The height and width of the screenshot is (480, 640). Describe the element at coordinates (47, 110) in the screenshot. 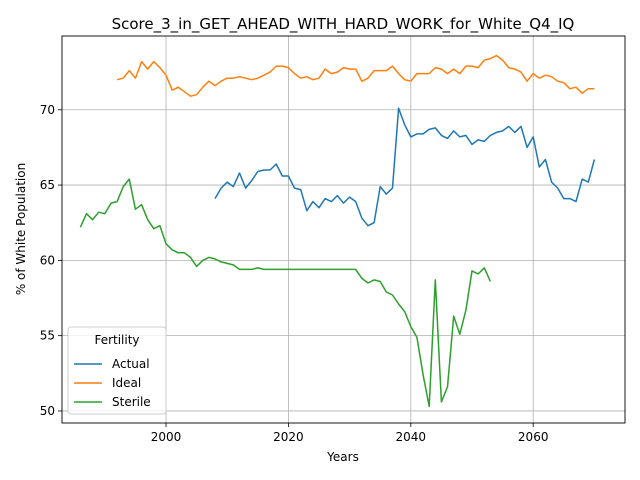

I see `y-tick-label: 70` at that location.